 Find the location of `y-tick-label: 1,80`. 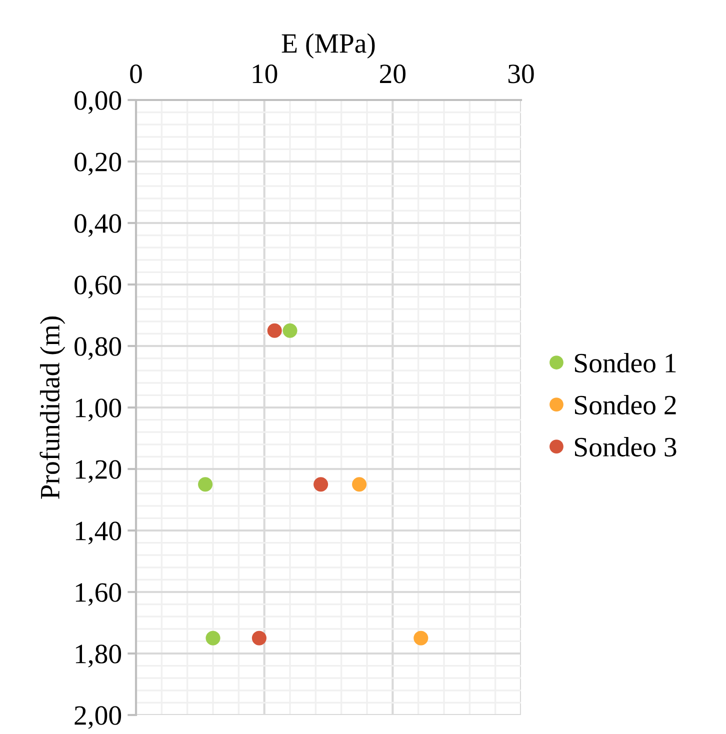

y-tick-label: 1,80 is located at coordinates (99, 656).